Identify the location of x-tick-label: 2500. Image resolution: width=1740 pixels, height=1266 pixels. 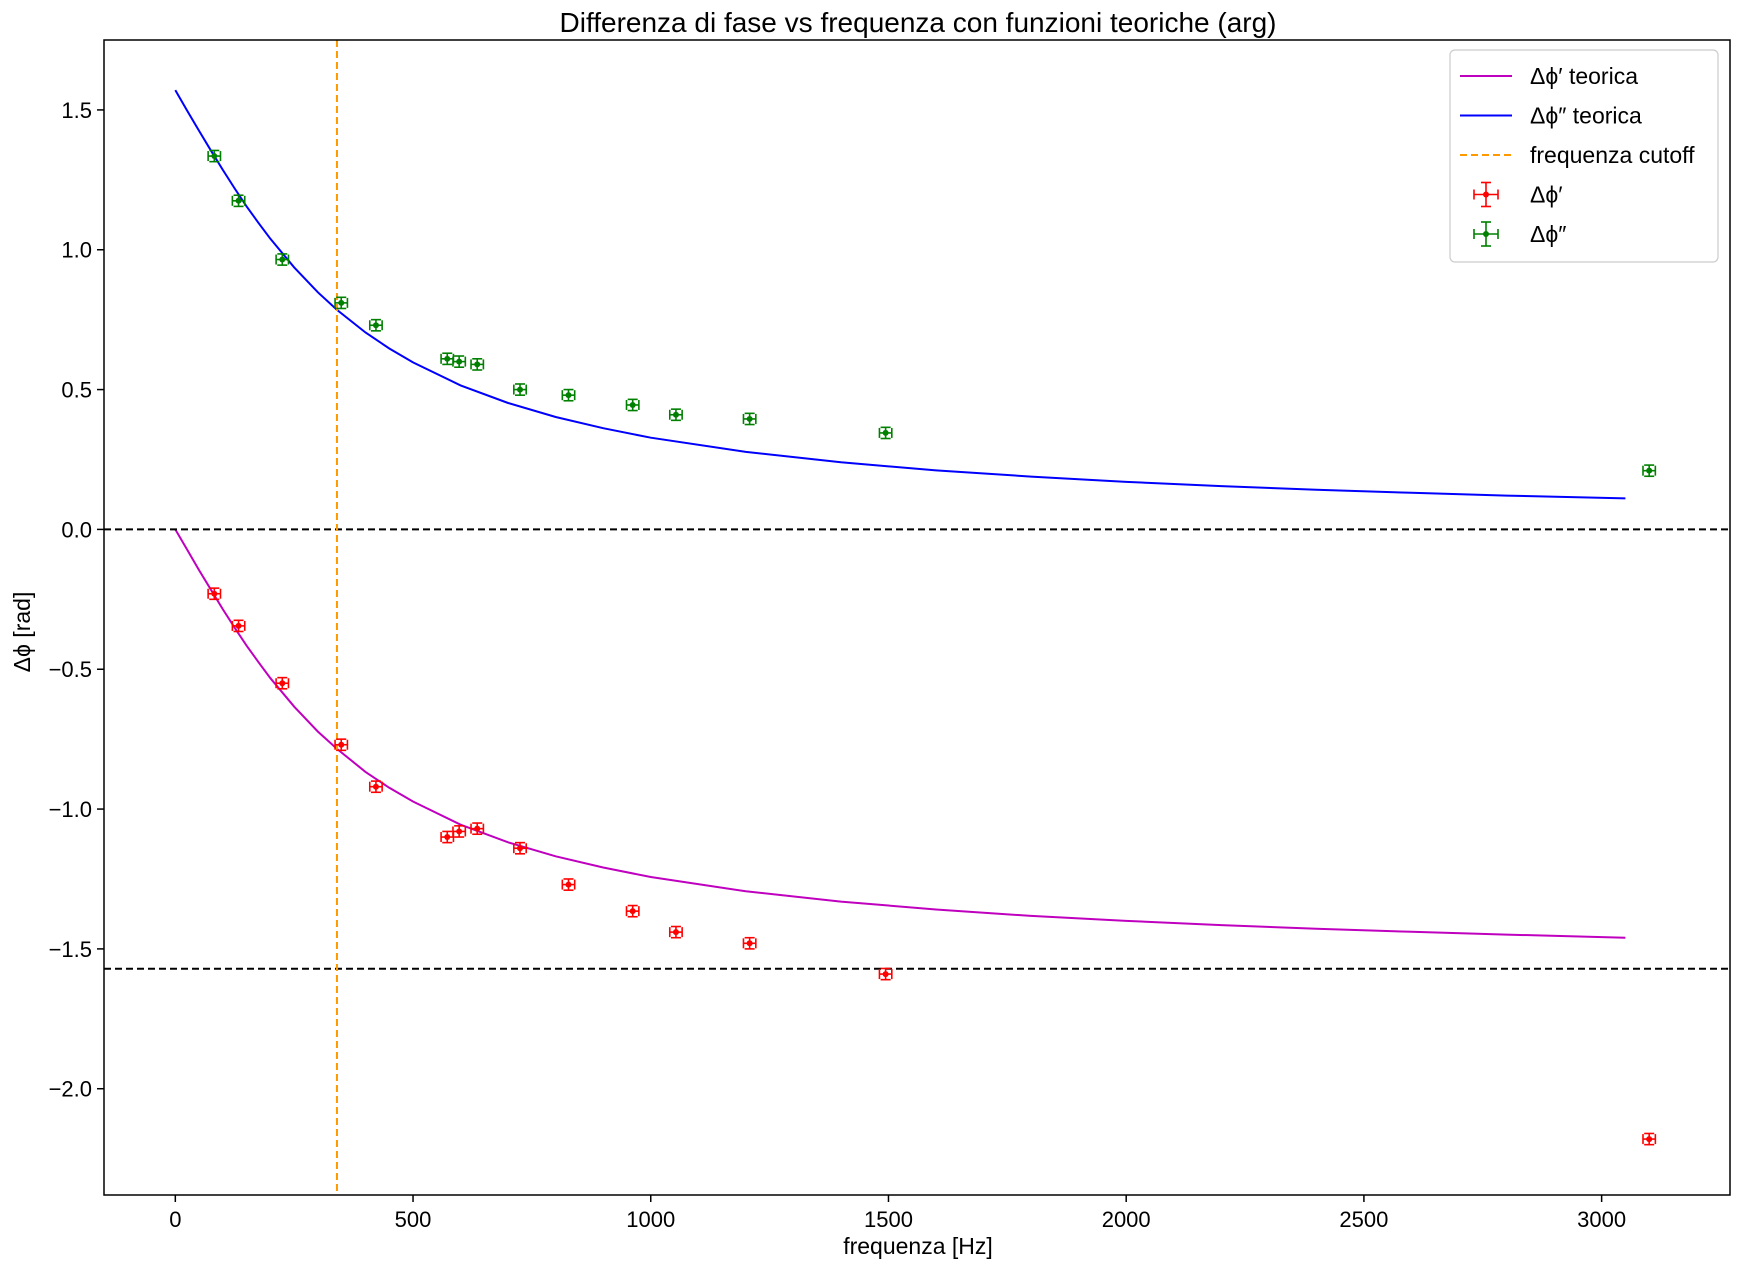
(1363, 1219).